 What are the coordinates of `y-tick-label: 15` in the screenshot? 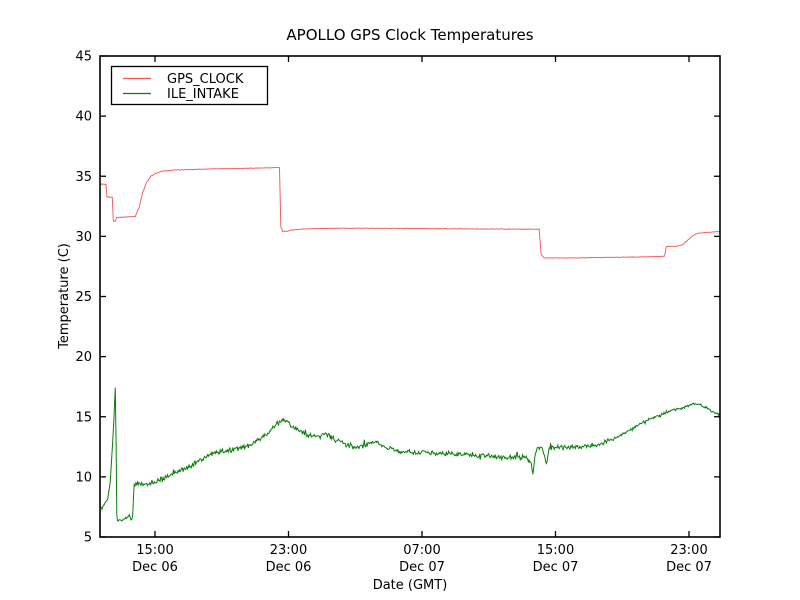 It's located at (83, 417).